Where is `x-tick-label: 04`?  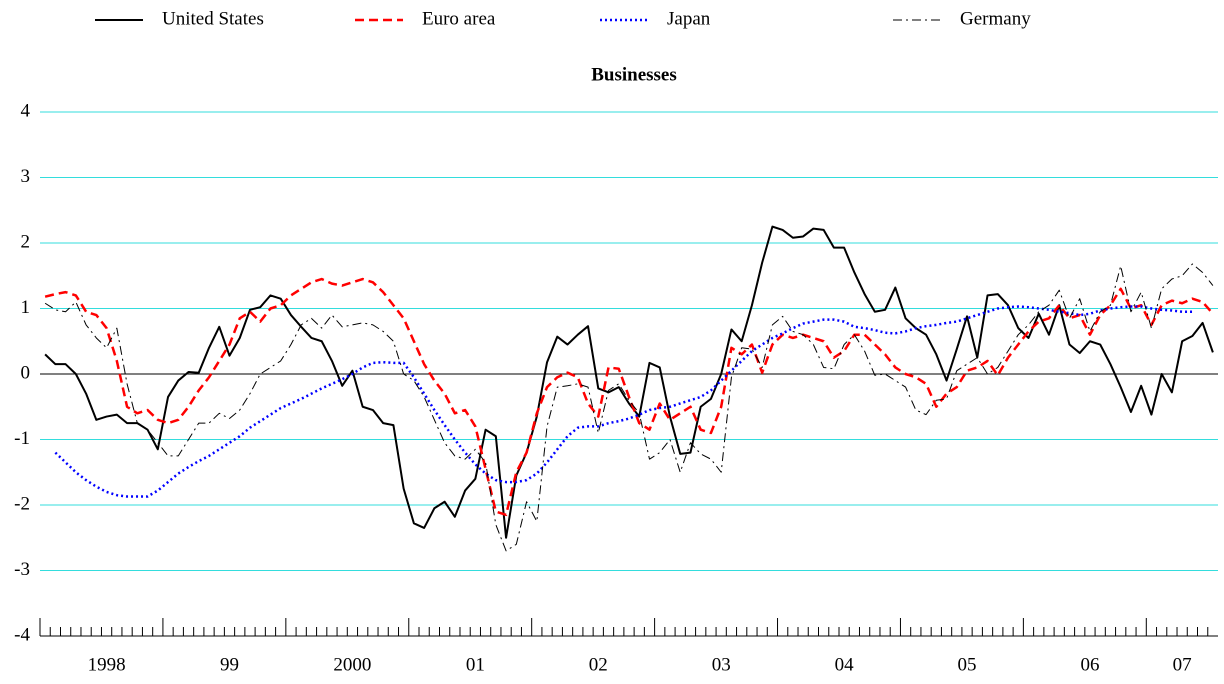 x-tick-label: 04 is located at coordinates (845, 664).